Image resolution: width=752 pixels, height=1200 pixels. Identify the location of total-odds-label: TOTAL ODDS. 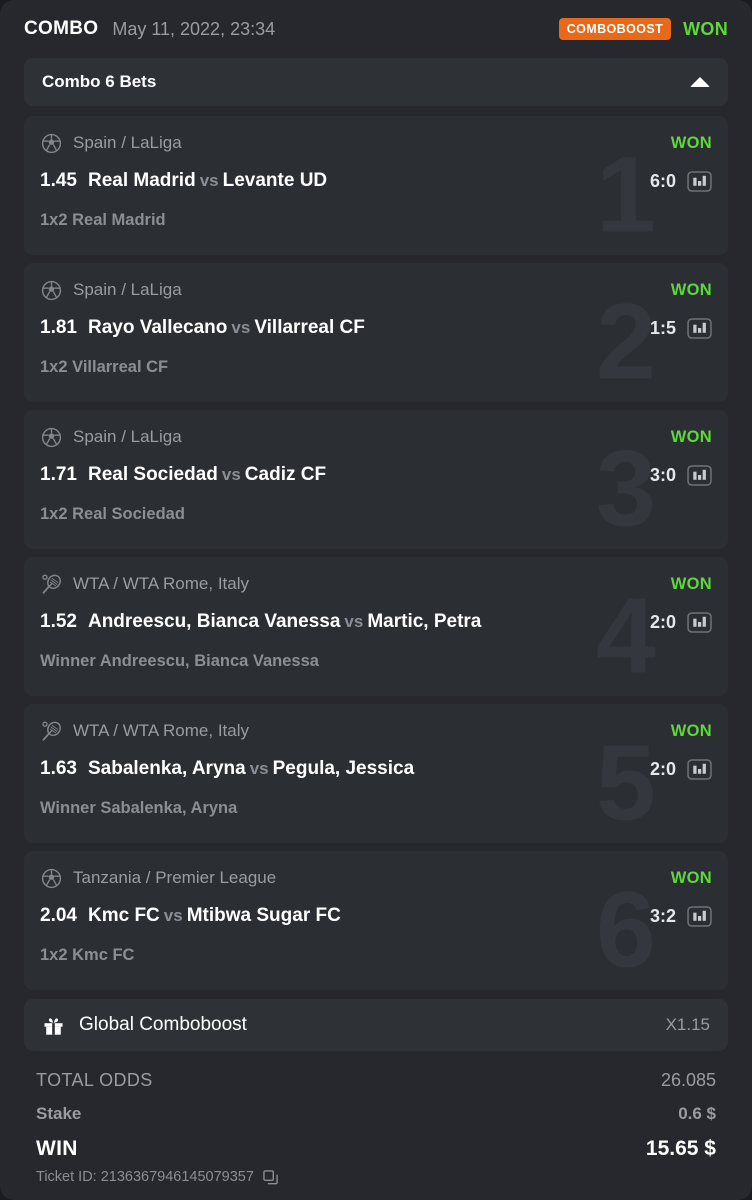
(94, 1079).